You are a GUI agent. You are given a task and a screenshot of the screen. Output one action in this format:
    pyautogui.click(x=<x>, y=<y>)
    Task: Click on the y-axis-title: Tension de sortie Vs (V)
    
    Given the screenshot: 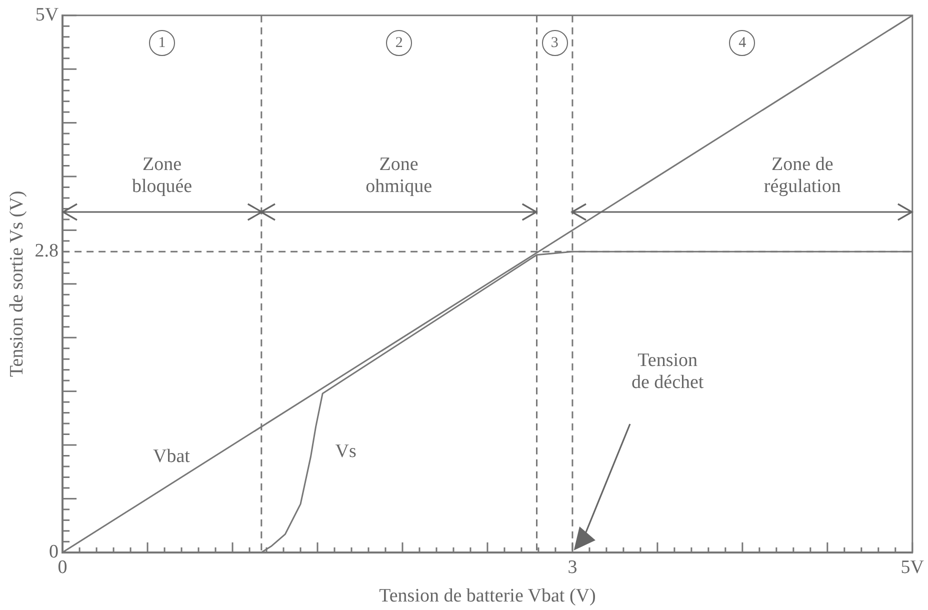 What is the action you would take?
    pyautogui.click(x=17, y=283)
    